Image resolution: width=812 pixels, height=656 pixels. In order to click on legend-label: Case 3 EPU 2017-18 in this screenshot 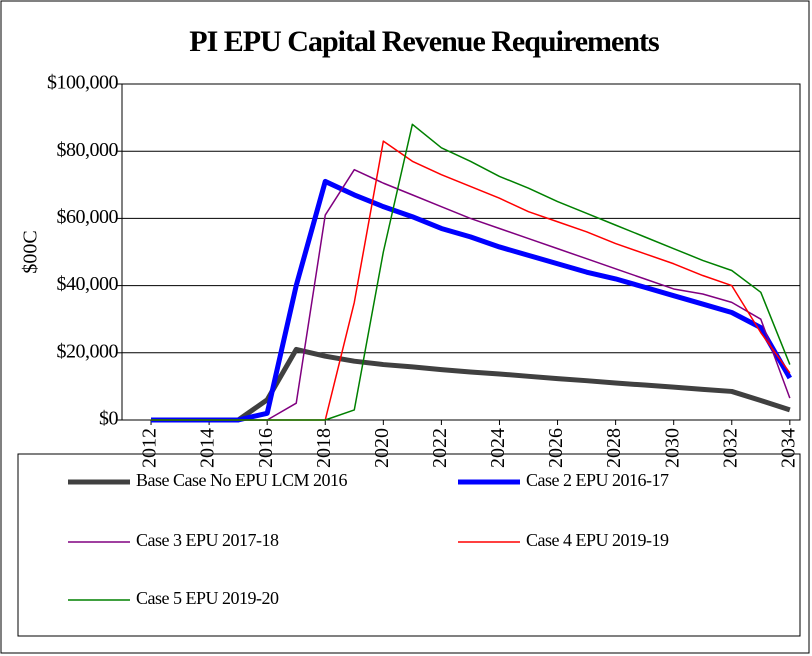, I will do `click(207, 540)`.